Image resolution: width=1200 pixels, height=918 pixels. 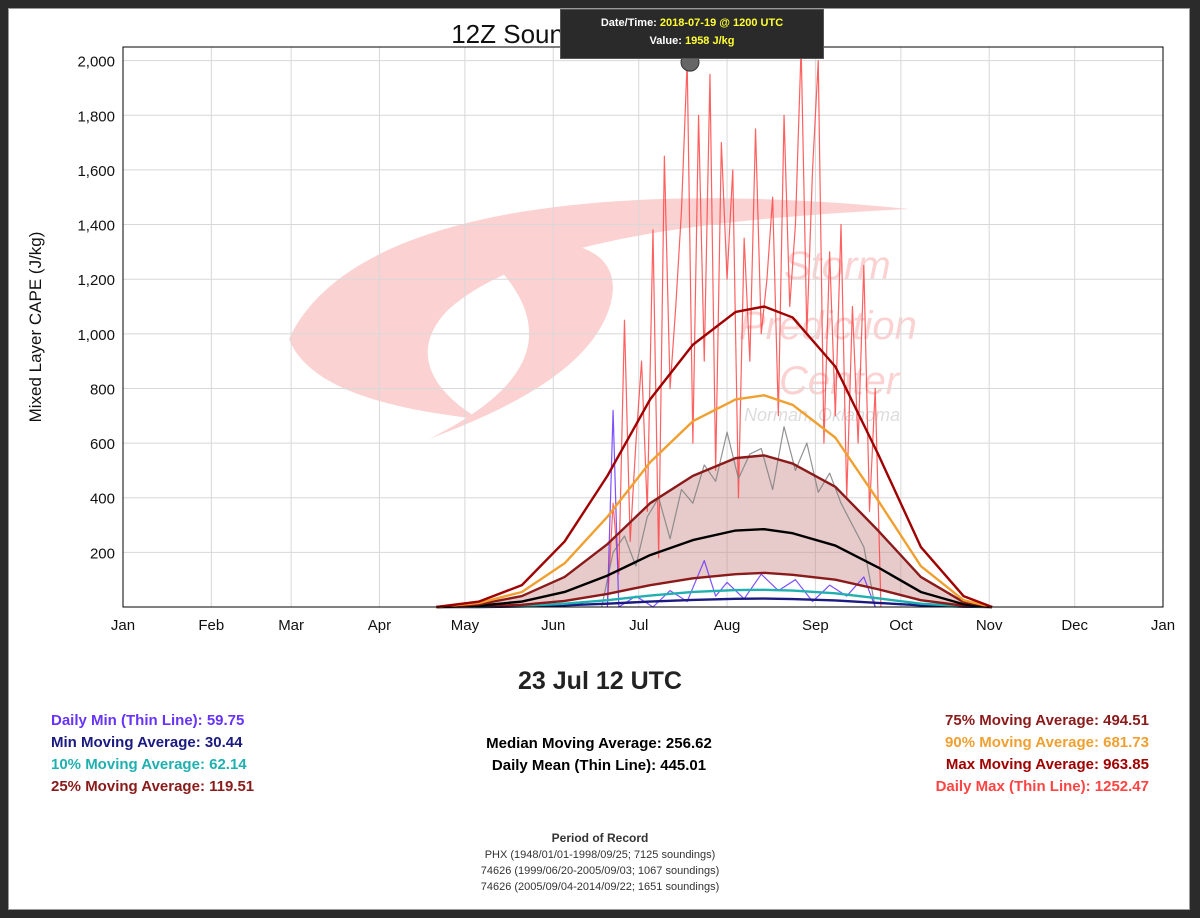 What do you see at coordinates (153, 786) in the screenshot?
I see `stat-p25-ma: 25% Moving Average: 119.51` at bounding box center [153, 786].